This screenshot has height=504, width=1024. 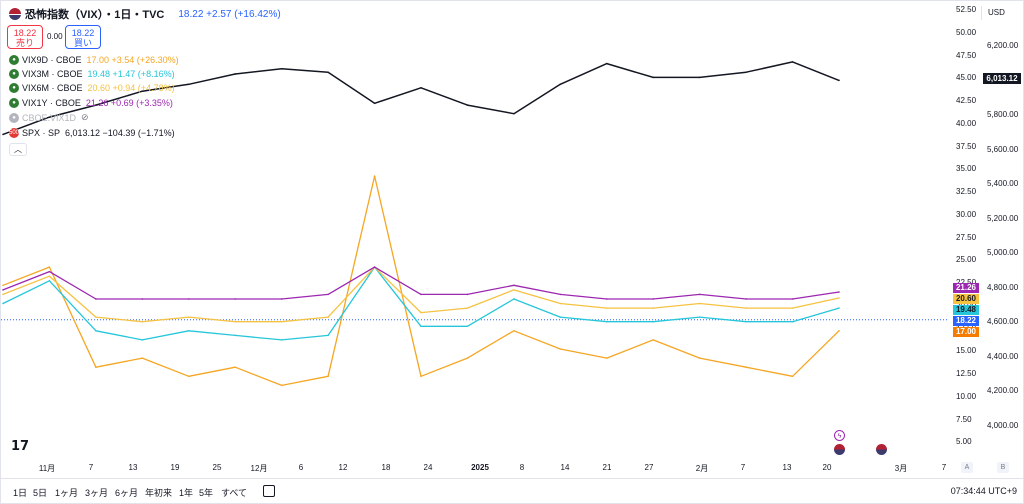 What do you see at coordinates (40, 493) in the screenshot?
I see `range-5d: 5日` at bounding box center [40, 493].